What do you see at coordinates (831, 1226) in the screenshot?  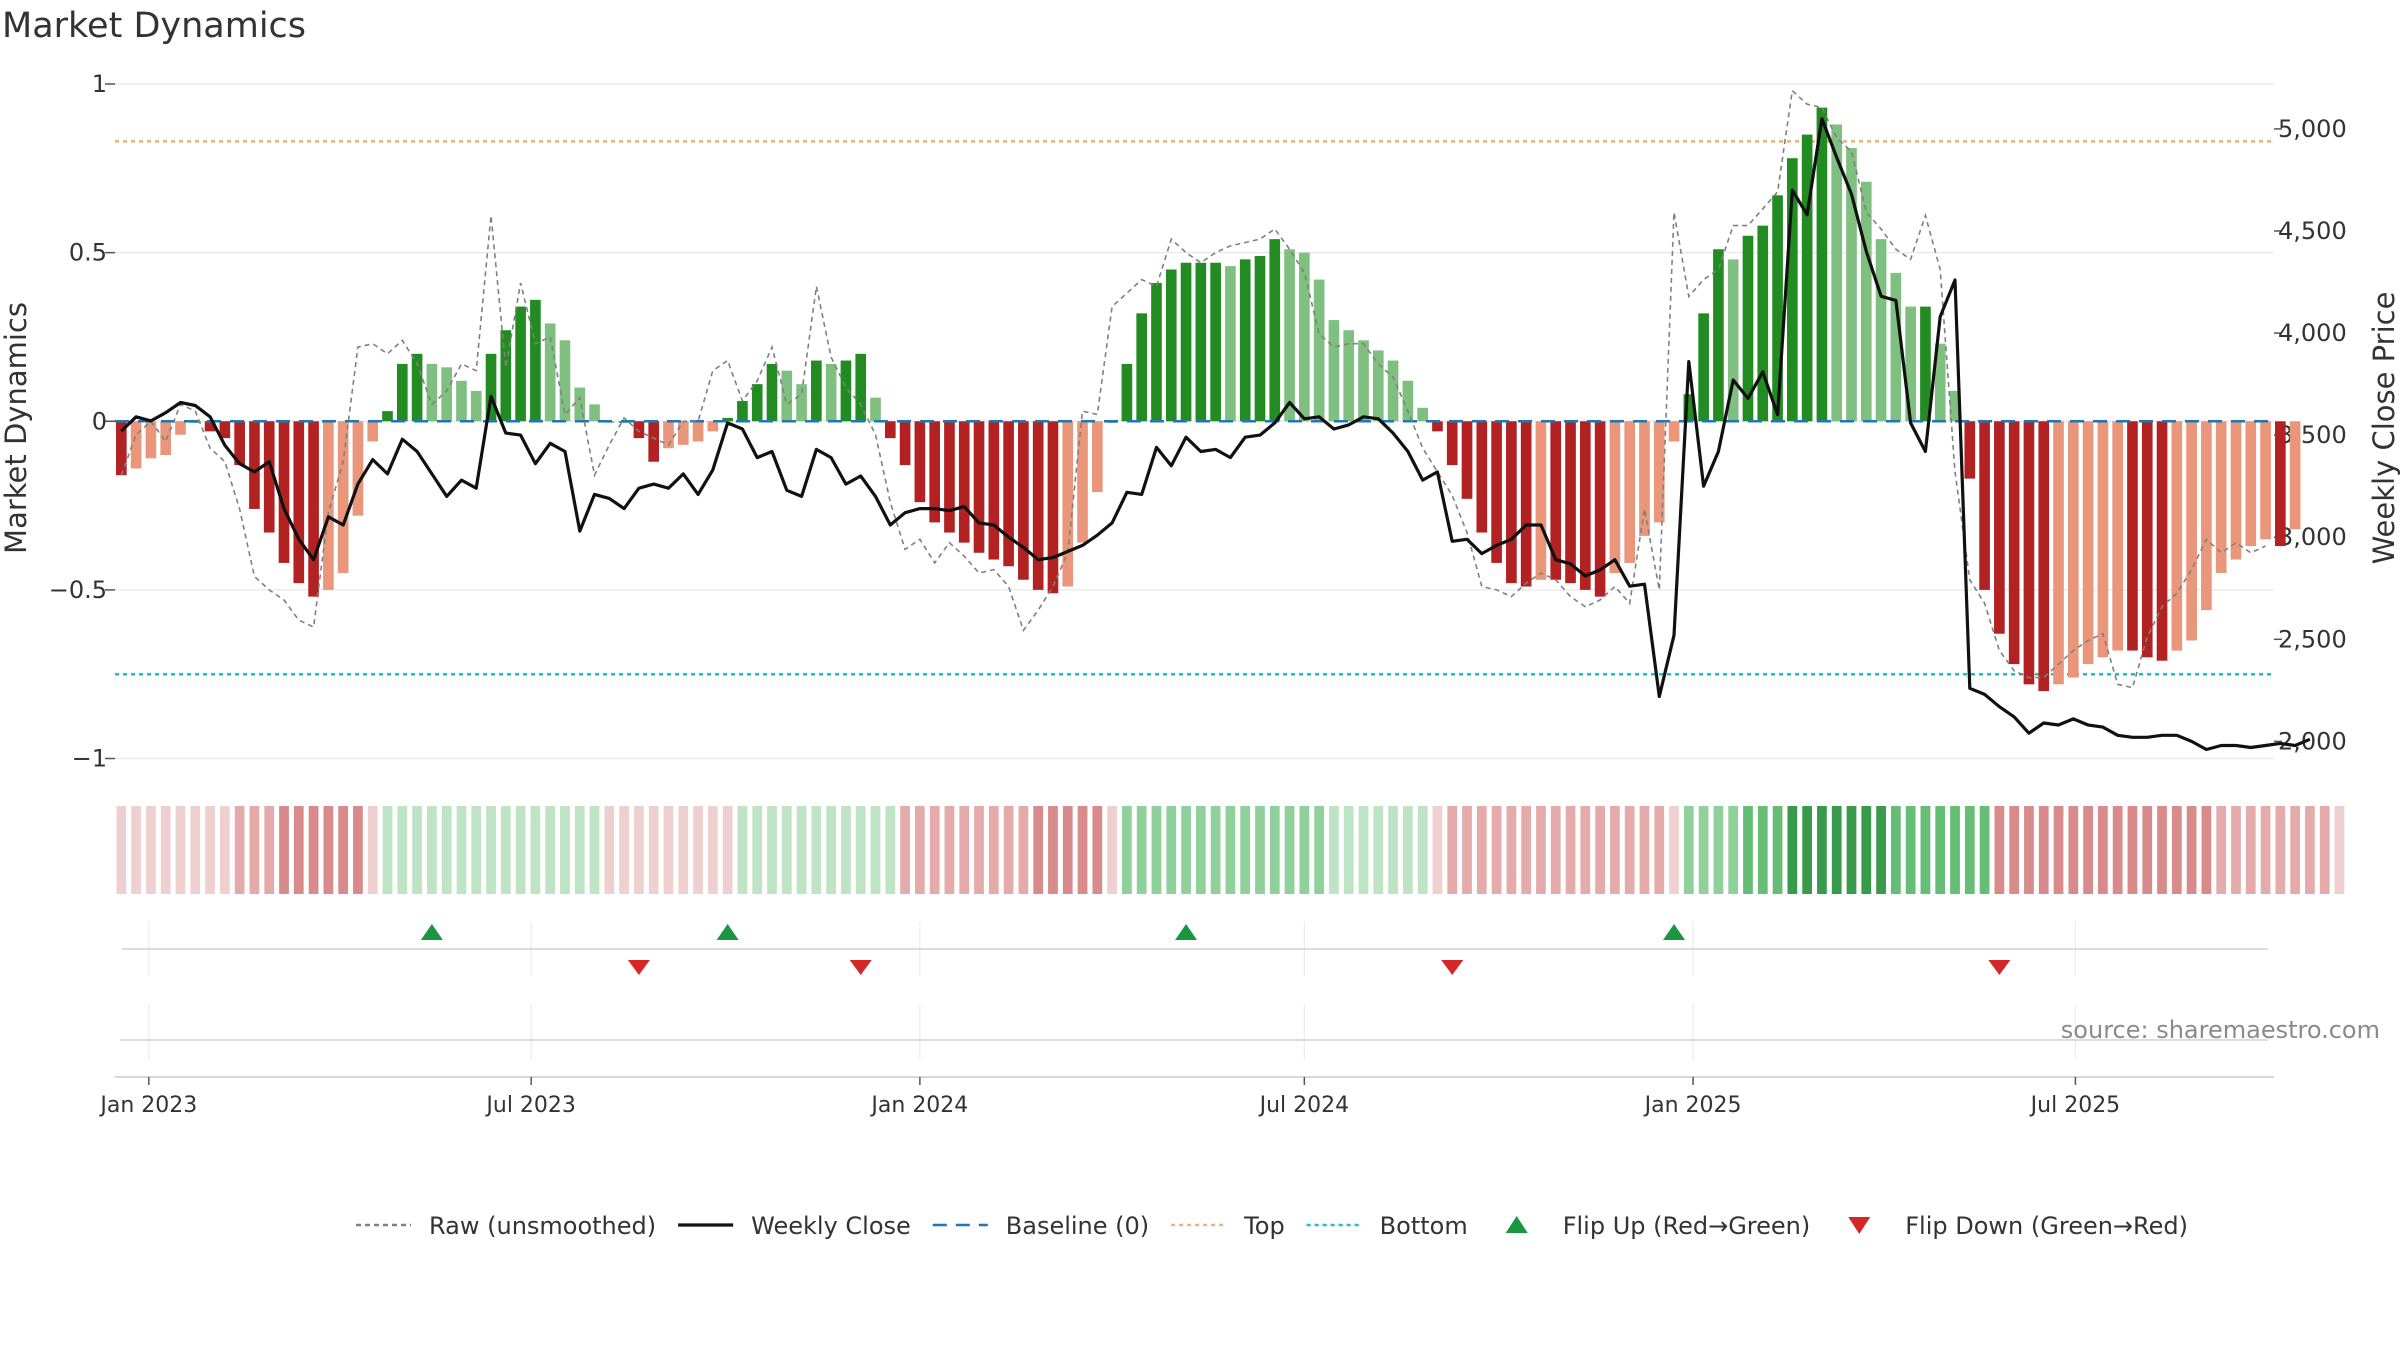 I see `legend-label: Weekly Close` at bounding box center [831, 1226].